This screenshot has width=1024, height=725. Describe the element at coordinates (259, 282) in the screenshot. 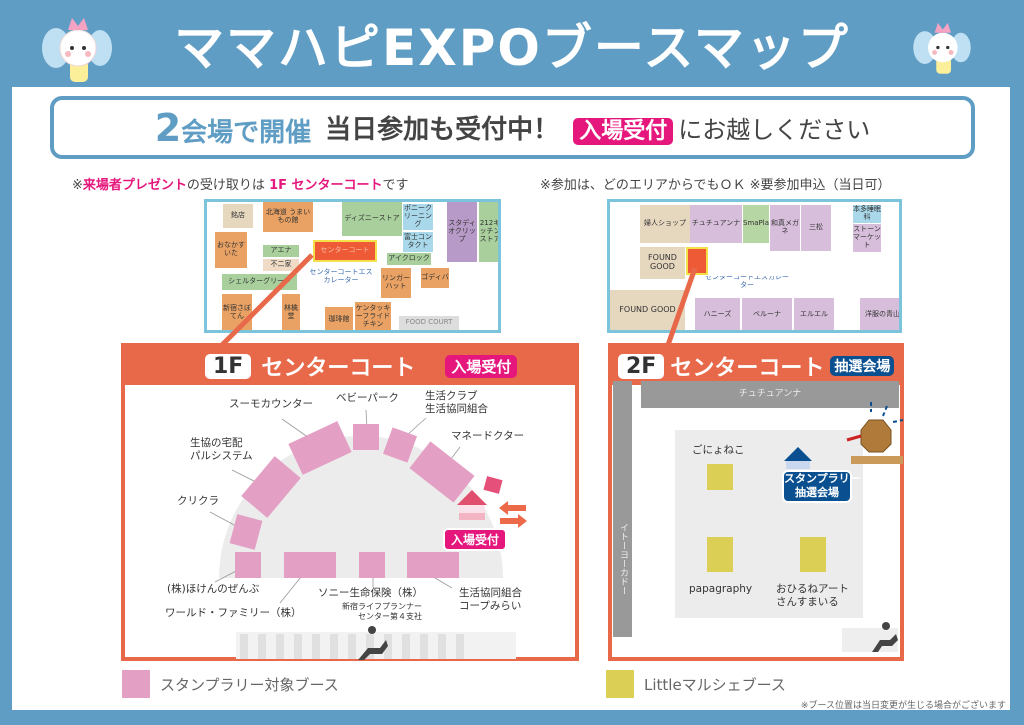

I see `map-store: シェルターグリーン` at that location.